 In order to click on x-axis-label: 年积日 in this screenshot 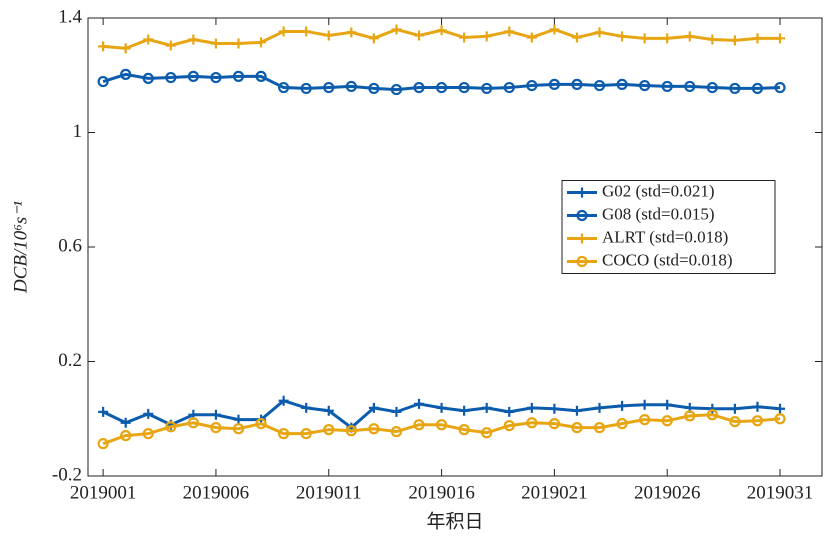, I will do `click(454, 521)`.